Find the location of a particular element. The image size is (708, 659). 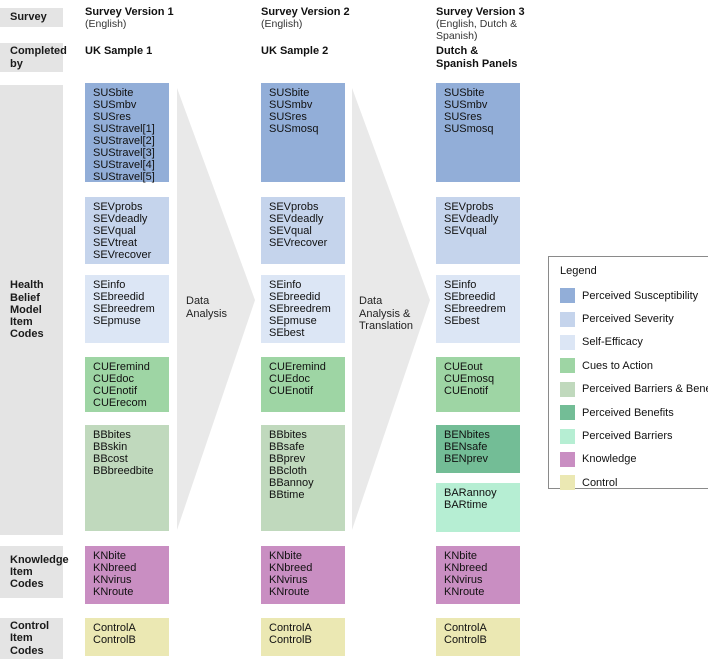

item-code: SEVdeadly is located at coordinates (471, 218).